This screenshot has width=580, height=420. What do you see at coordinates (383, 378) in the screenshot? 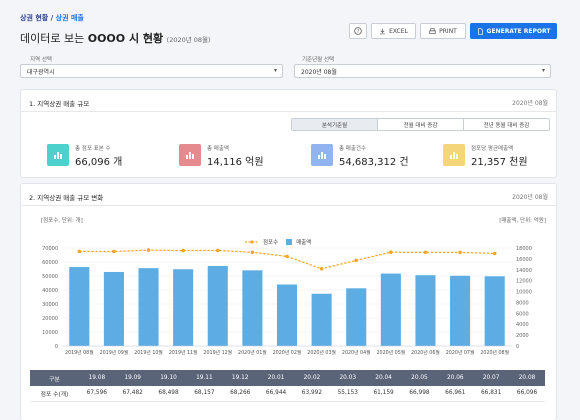
I see `table-header-cell: 20.04` at bounding box center [383, 378].